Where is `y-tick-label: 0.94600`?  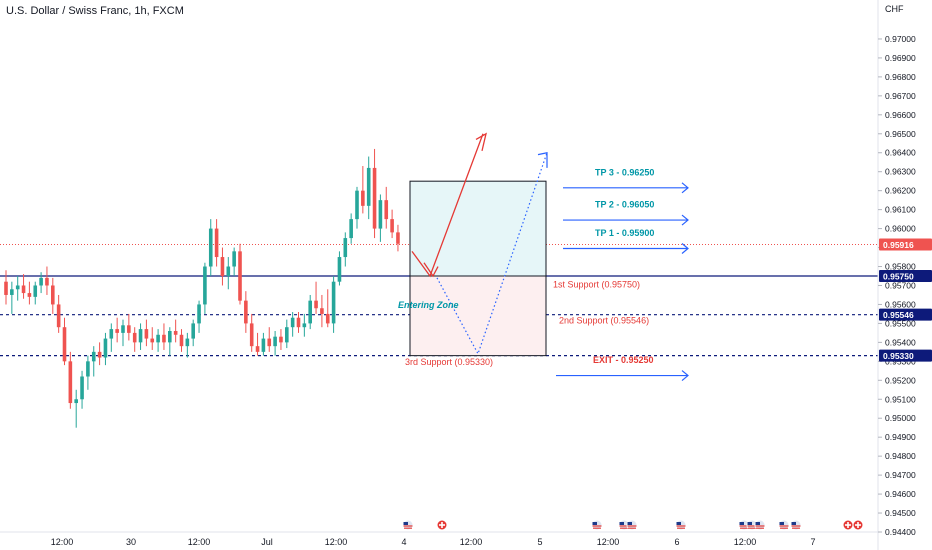
y-tick-label: 0.94600 is located at coordinates (900, 494).